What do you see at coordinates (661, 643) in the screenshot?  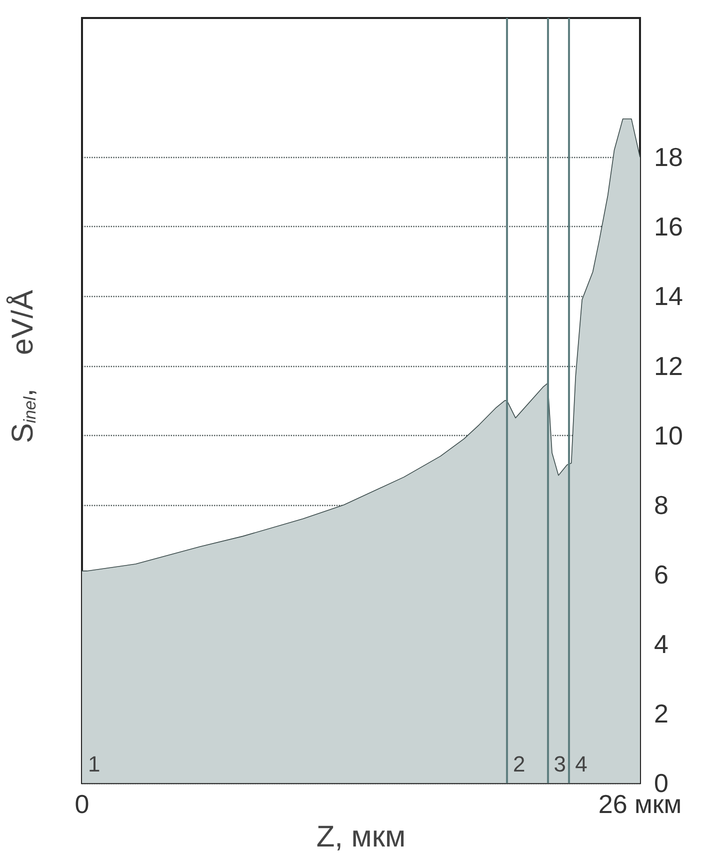 I see `y-tick-label: 4` at bounding box center [661, 643].